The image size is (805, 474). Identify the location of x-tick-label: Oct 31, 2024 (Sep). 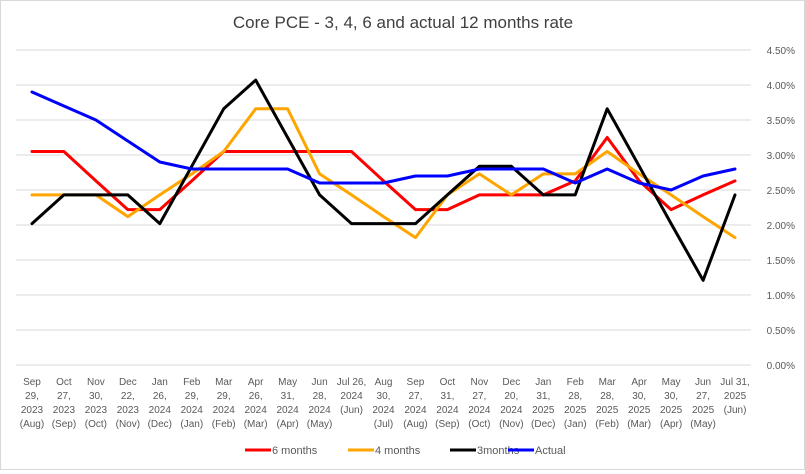
(447, 403).